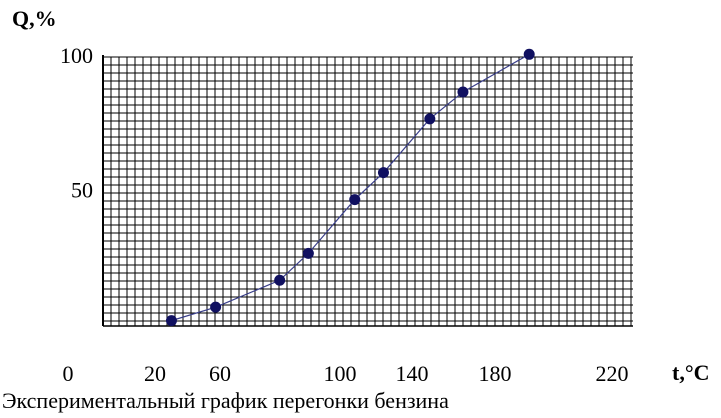  I want to click on x-tick-label: 0, so click(68, 373).